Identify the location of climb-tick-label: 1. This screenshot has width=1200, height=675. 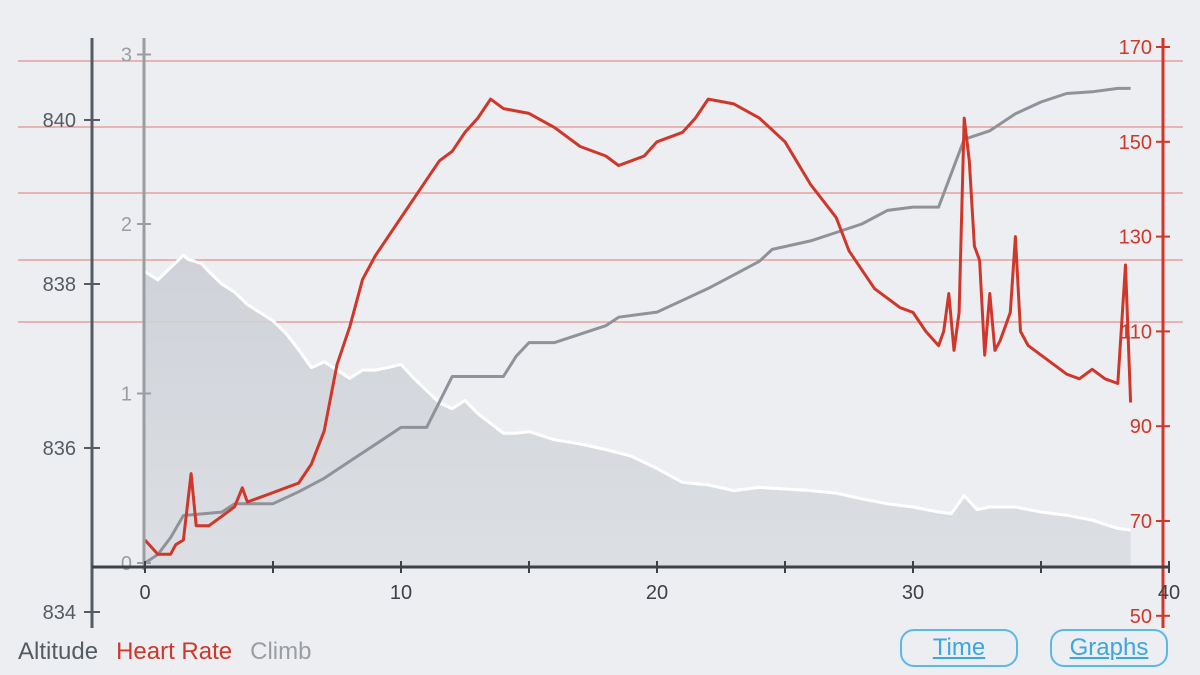
(126, 395).